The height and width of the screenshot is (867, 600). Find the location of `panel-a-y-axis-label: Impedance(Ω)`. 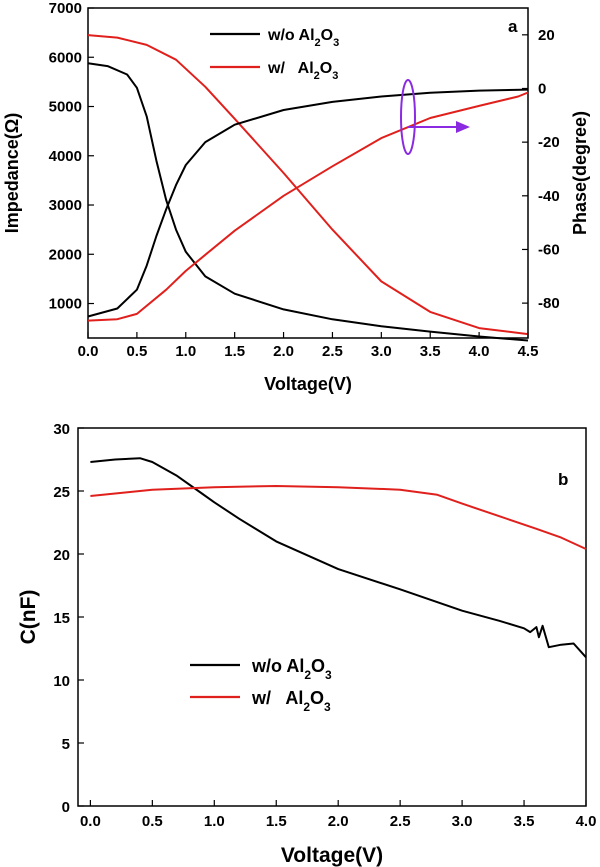

panel-a-y-axis-label: Impedance(Ω) is located at coordinates (12, 173).